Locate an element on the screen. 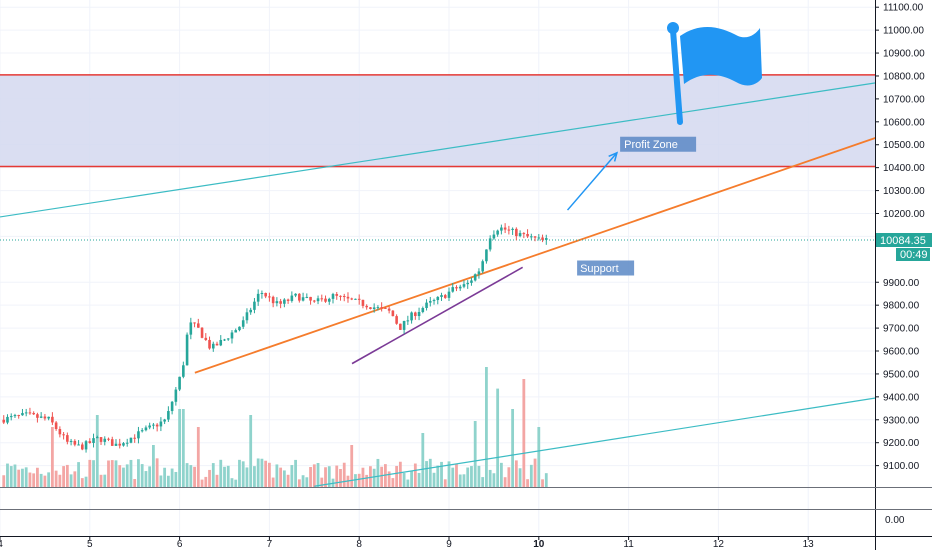 This screenshot has width=932, height=550. x-tick-label: 8 is located at coordinates (359, 544).